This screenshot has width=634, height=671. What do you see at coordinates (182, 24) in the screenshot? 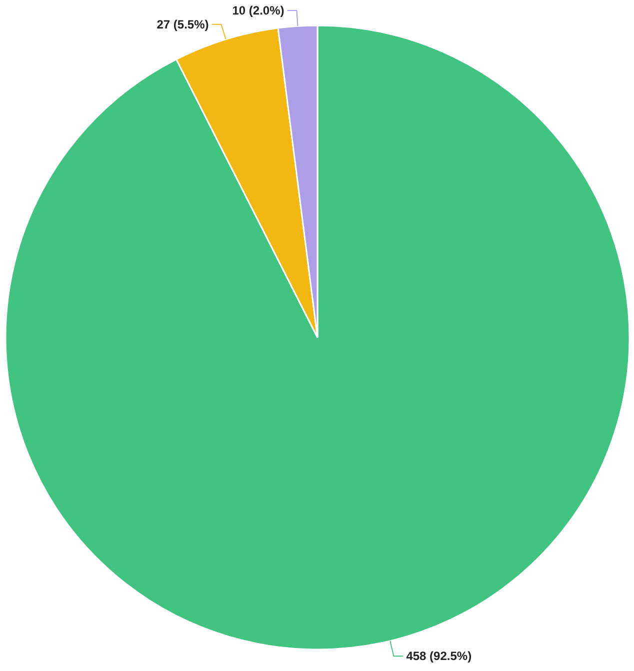
I see `data-label: 27 (5.5%)` at bounding box center [182, 24].